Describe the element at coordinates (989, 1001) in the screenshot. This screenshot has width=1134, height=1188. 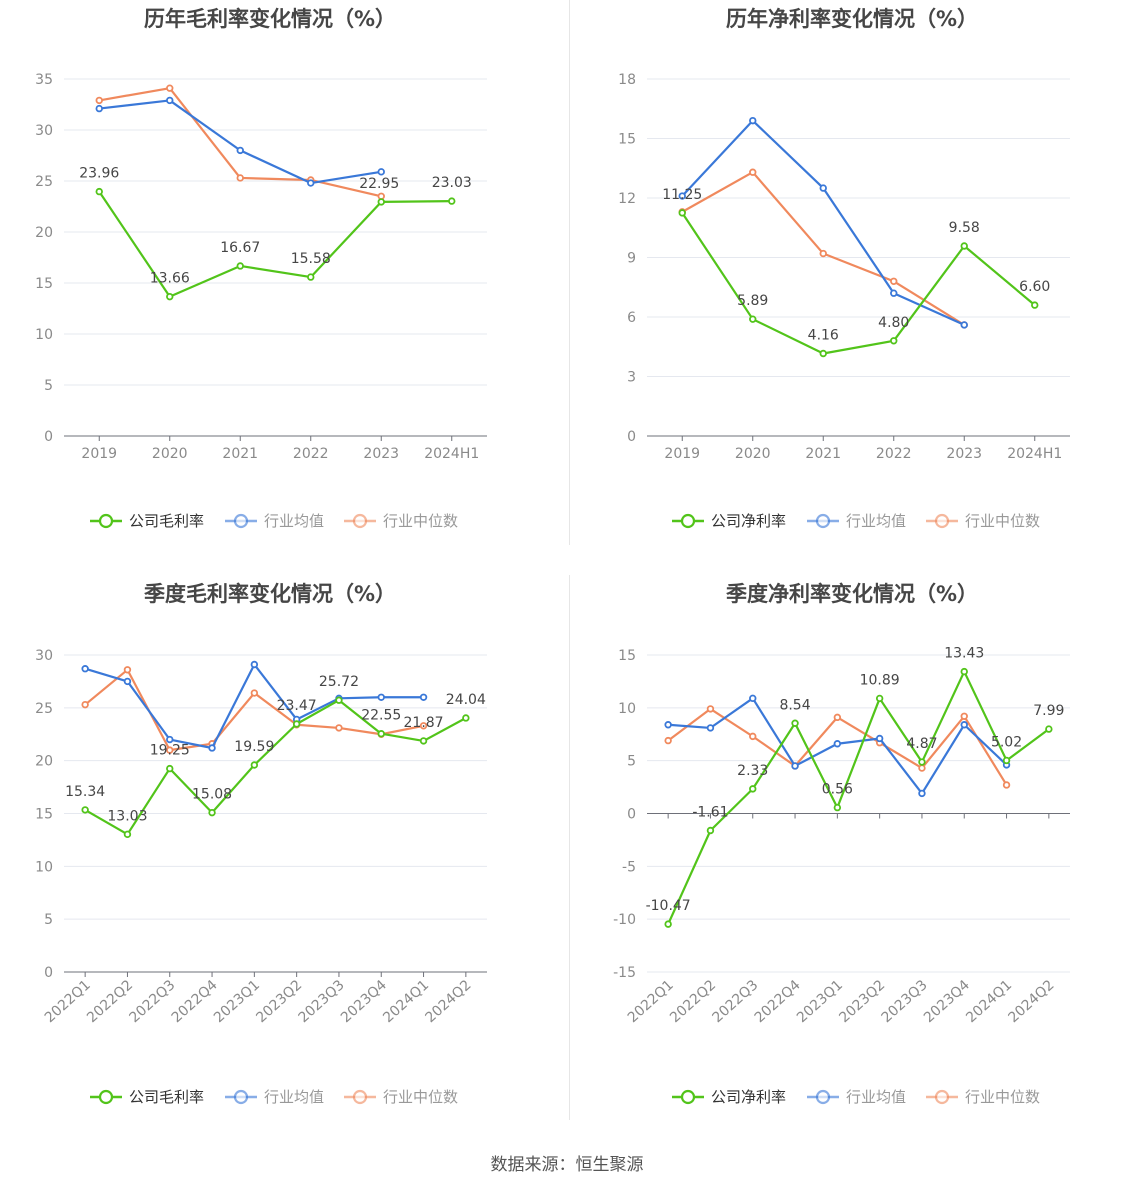
I see `x-tick-label: 2024Q1` at that location.